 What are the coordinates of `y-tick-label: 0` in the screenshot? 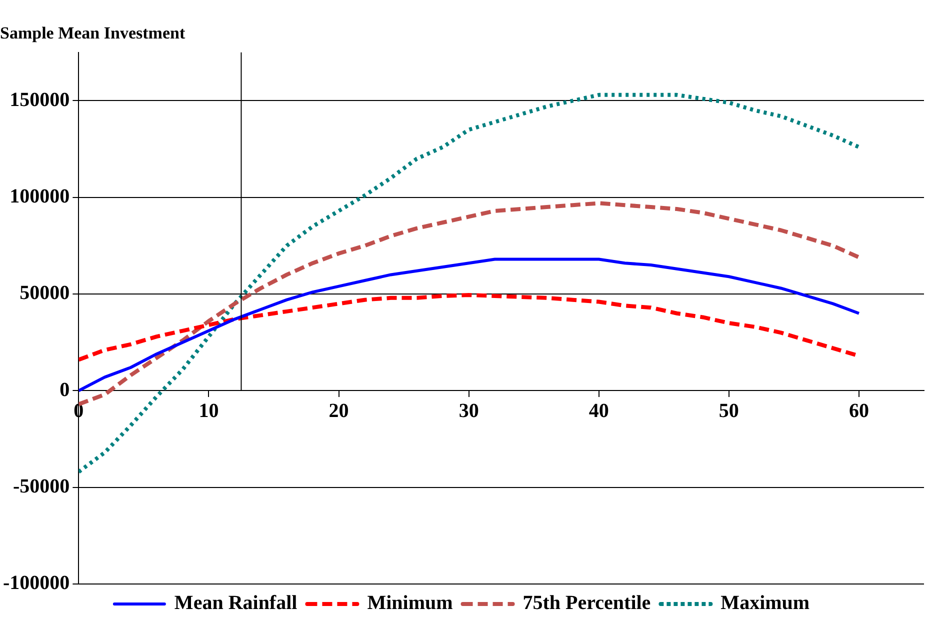 It's located at (65, 389).